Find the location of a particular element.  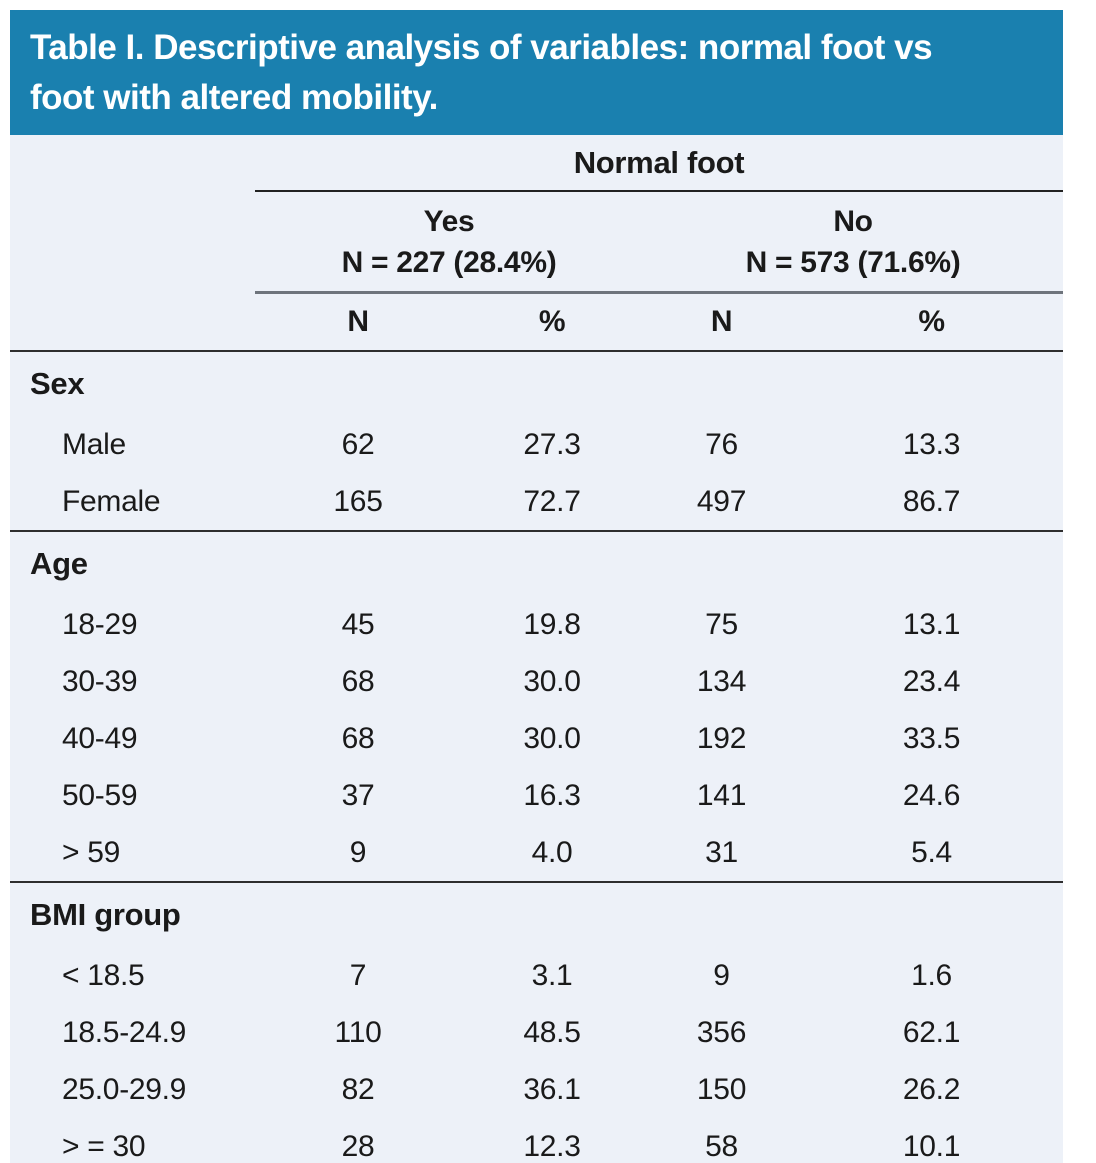

cell-n-no: 76 is located at coordinates (721, 444).